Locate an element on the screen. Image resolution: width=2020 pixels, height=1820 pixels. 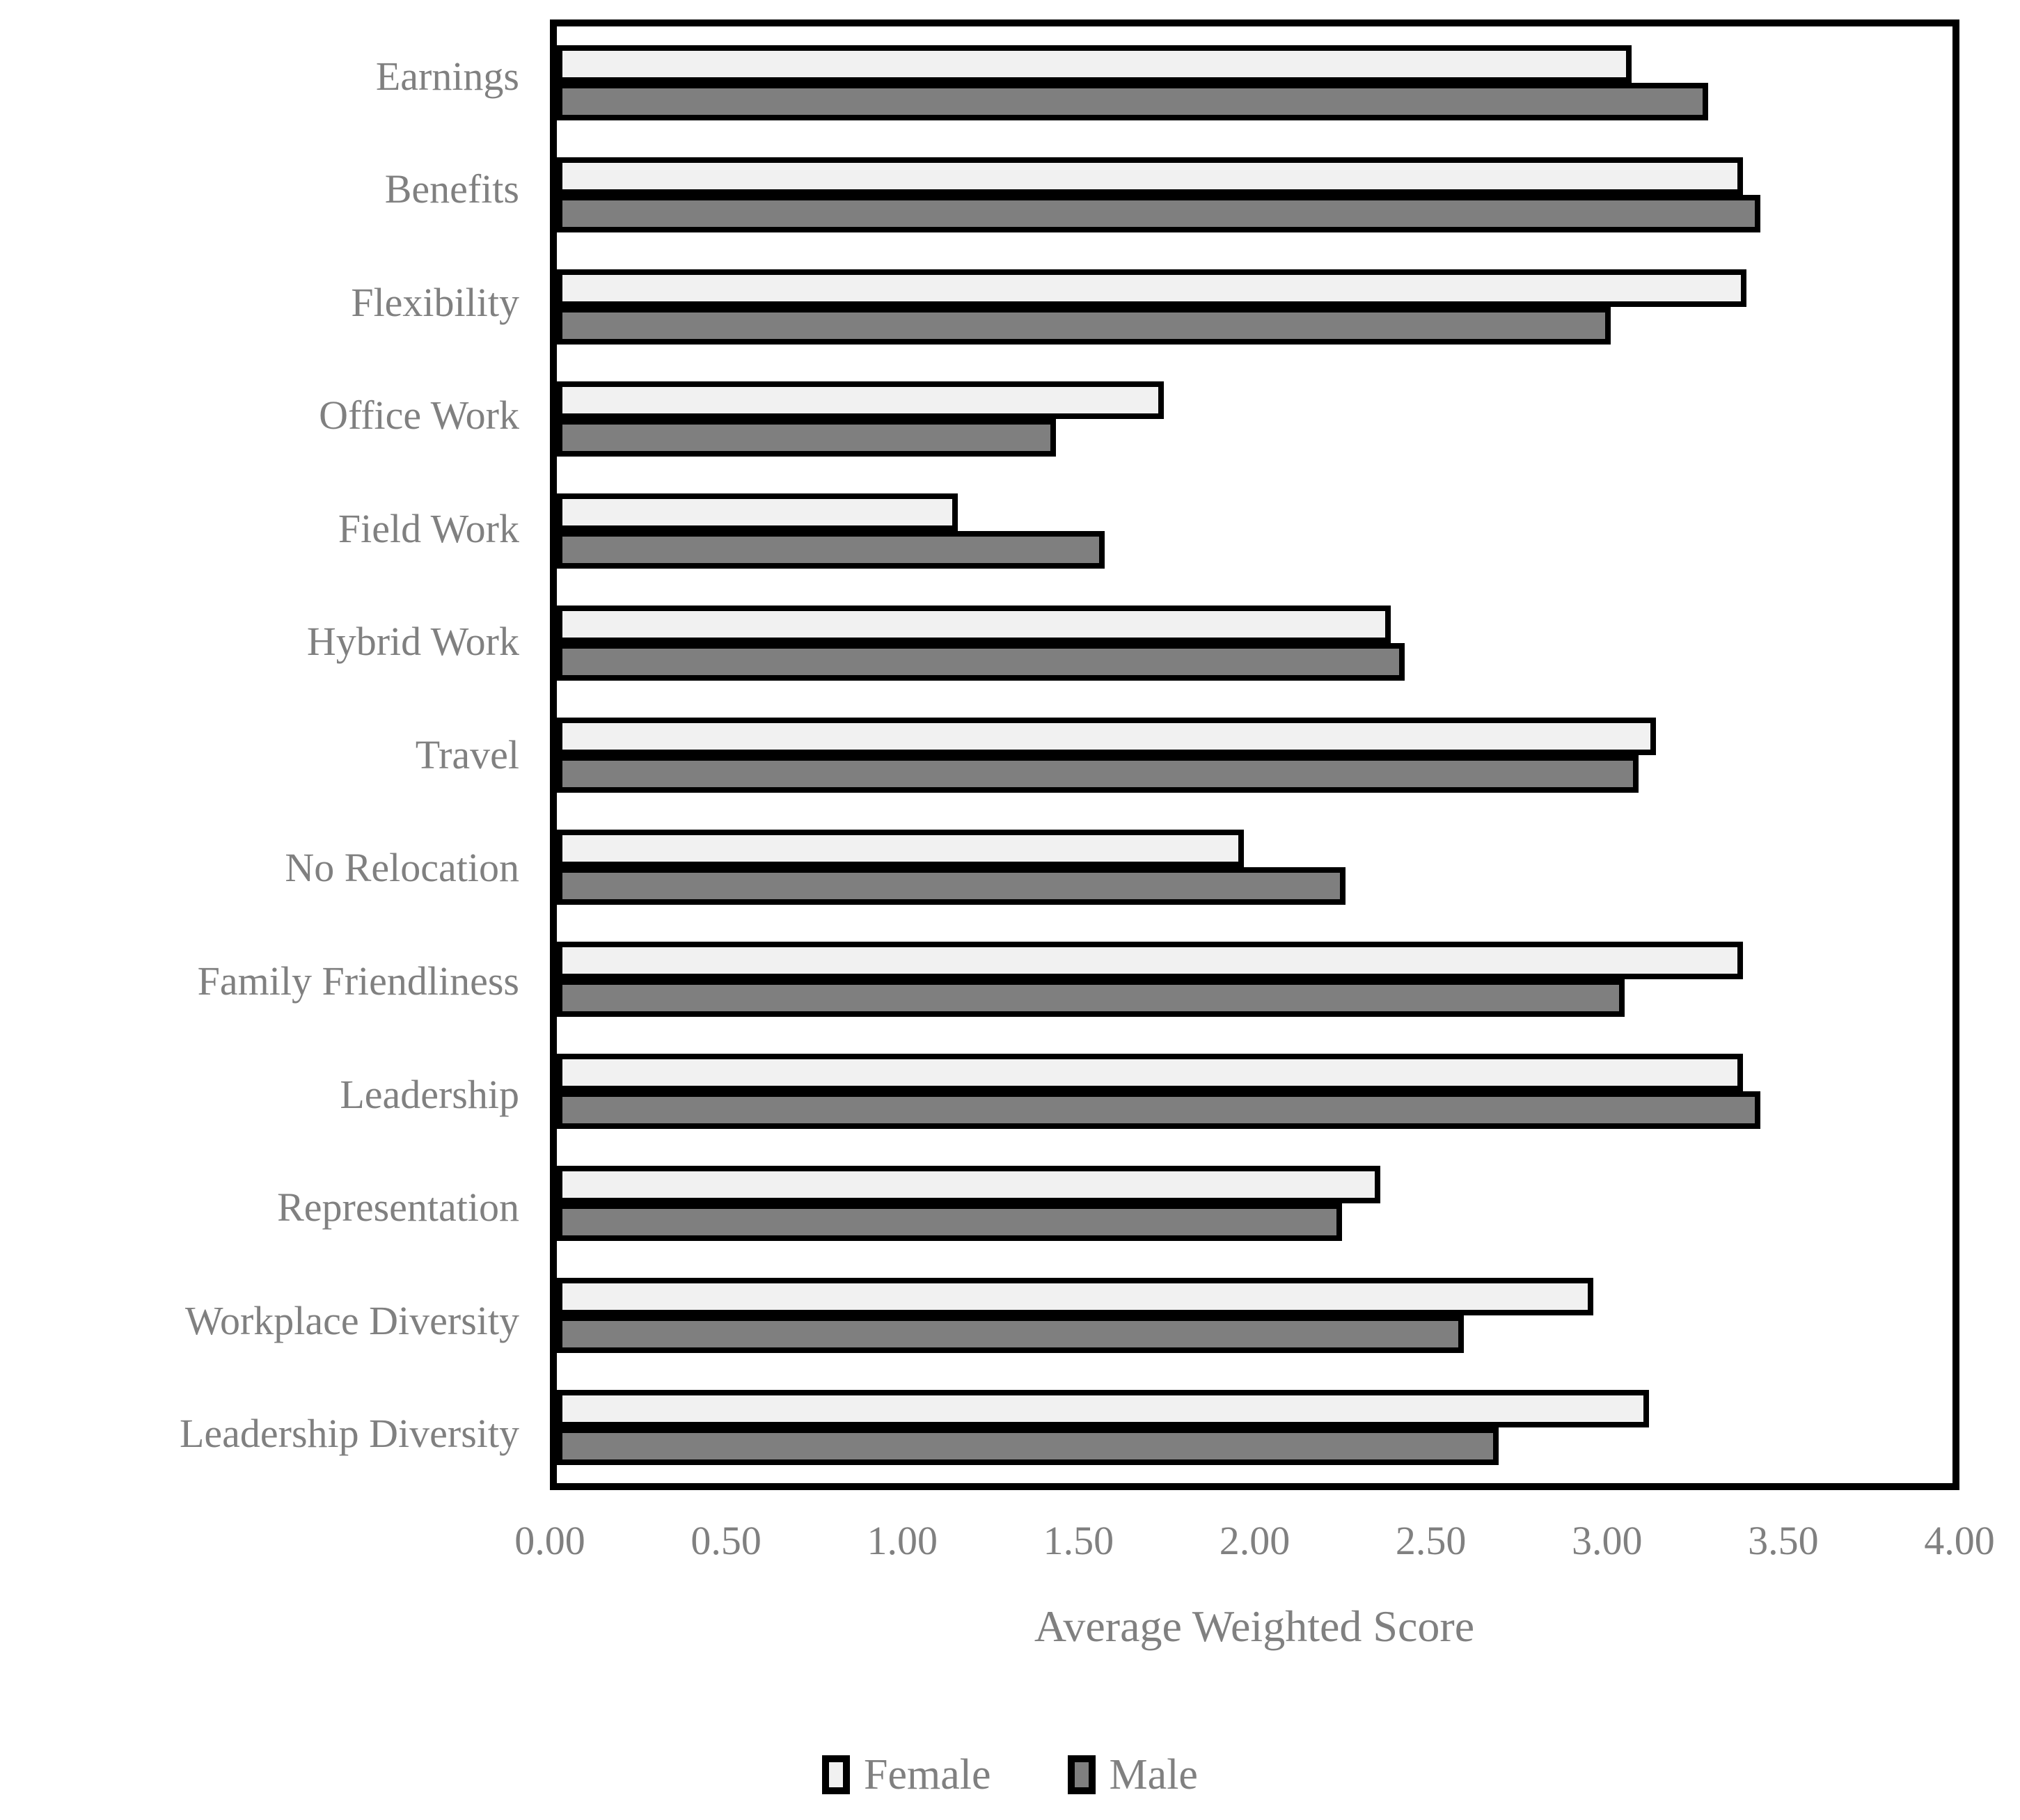
x-tick-label: 3.00 is located at coordinates (1607, 1540).